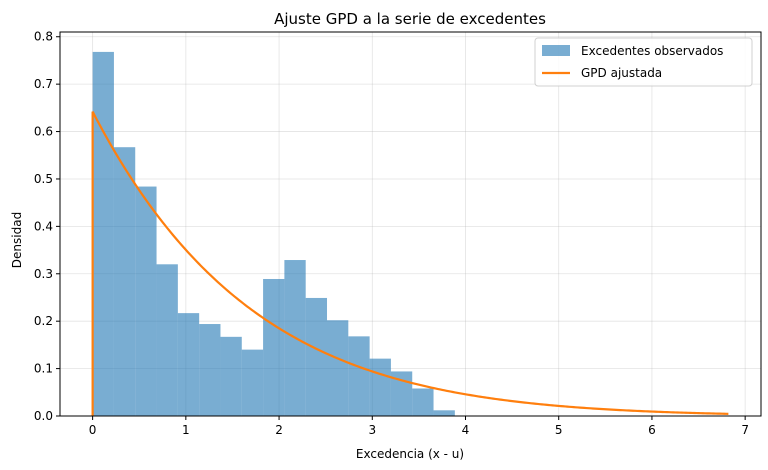 The width and height of the screenshot is (768, 470). I want to click on x-axis-label: Excedencia (x - u), so click(410, 454).